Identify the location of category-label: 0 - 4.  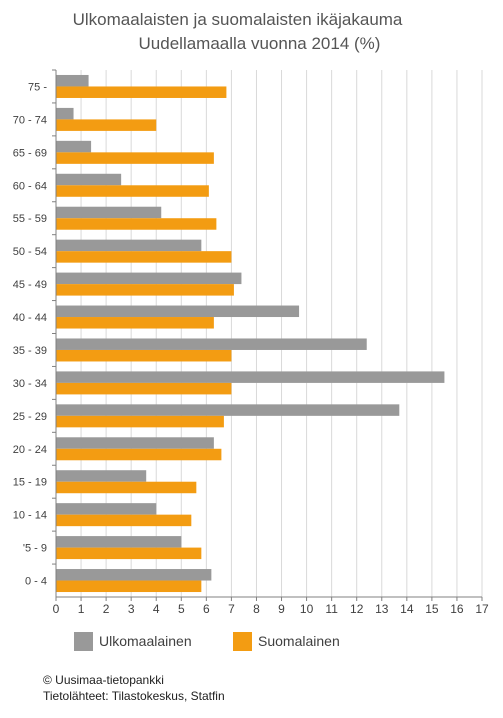
(36, 582).